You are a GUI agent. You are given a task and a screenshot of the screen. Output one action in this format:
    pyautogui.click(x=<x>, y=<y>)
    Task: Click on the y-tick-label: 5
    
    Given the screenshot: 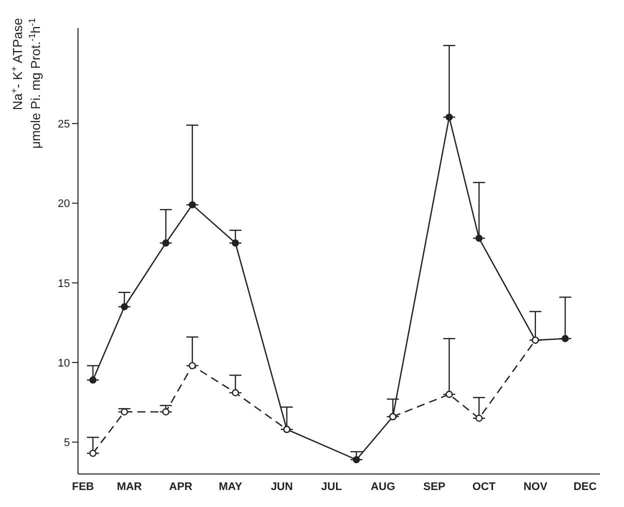 What is the action you would take?
    pyautogui.click(x=67, y=443)
    